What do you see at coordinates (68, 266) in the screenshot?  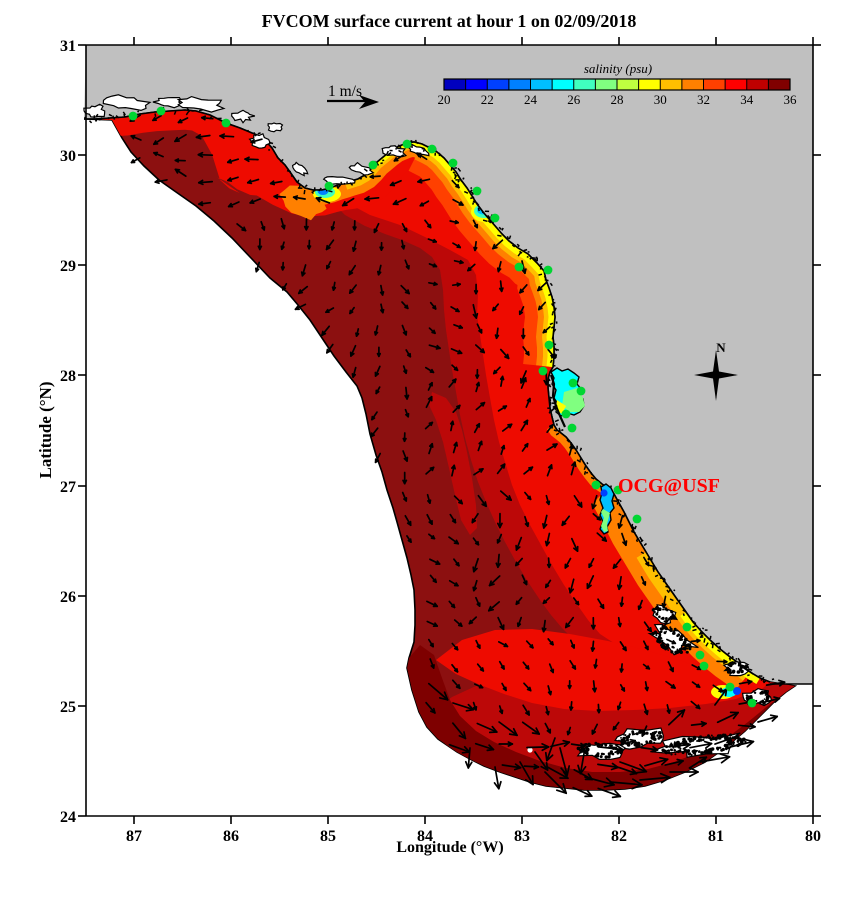 I see `svg-text: 29` at bounding box center [68, 266].